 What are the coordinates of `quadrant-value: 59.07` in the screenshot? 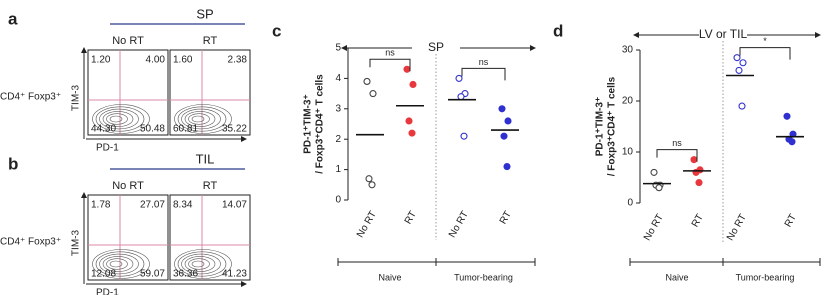 It's located at (152, 274).